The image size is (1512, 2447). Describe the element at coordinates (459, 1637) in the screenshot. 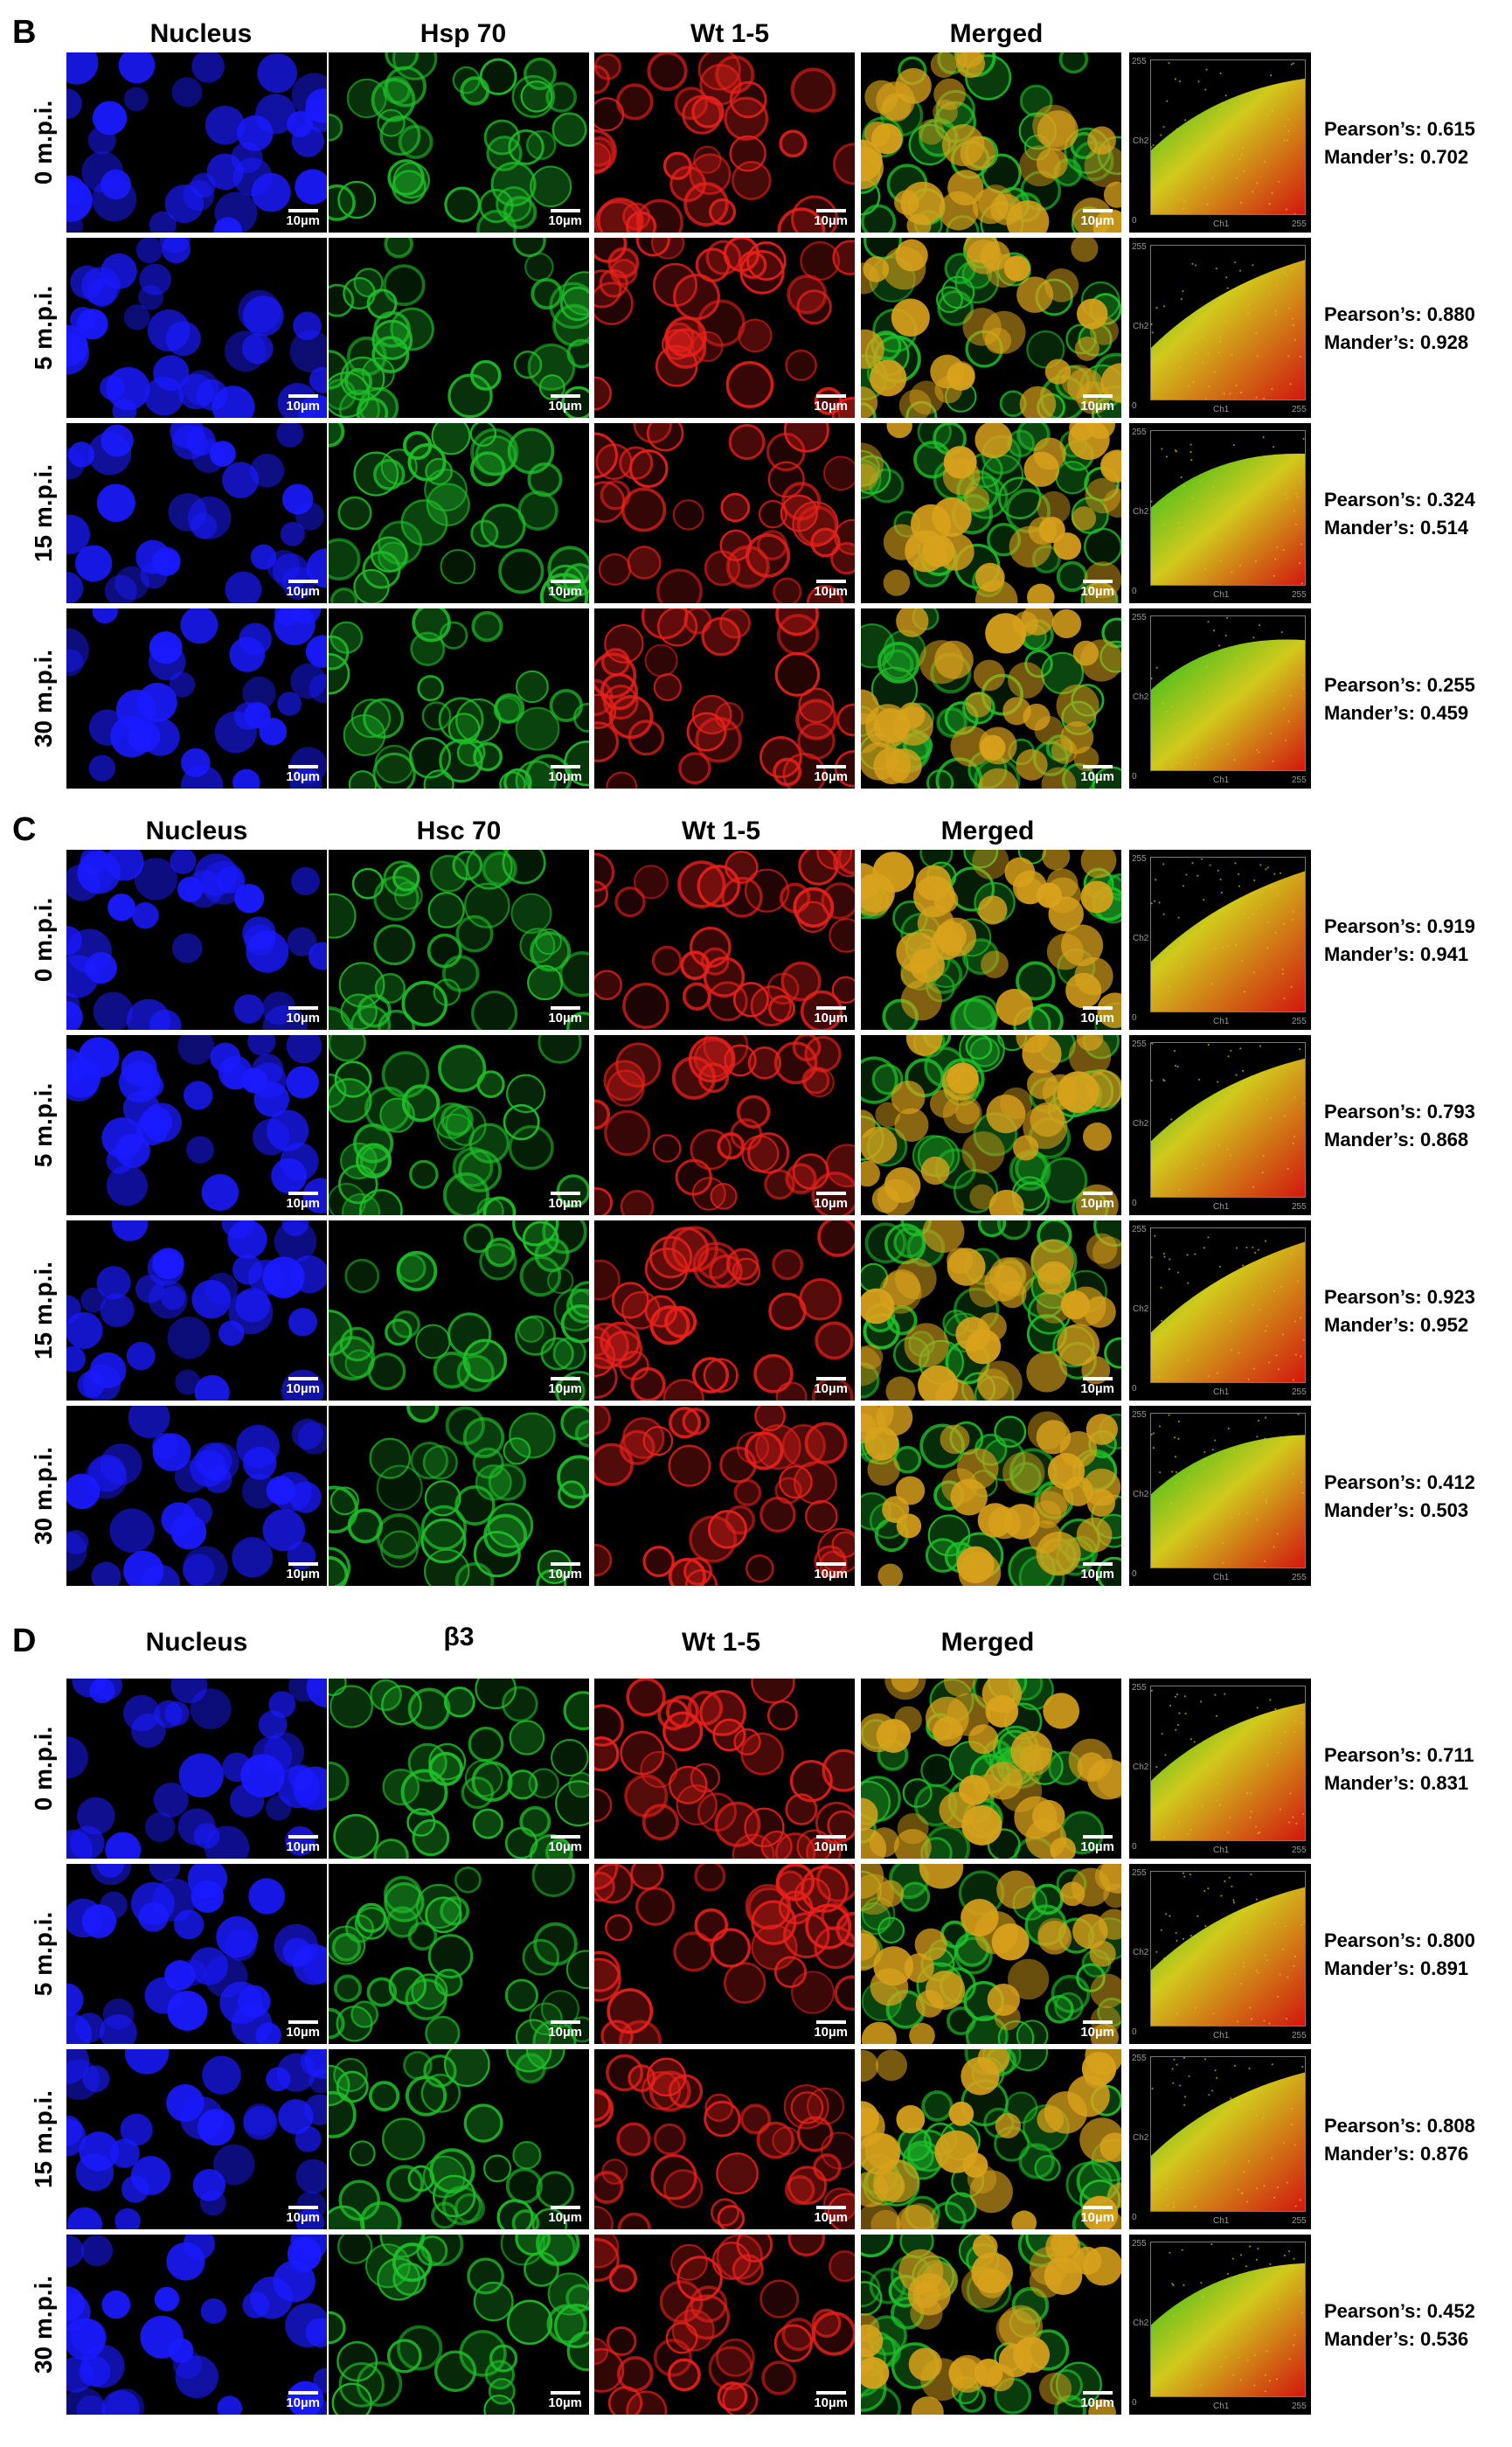

I see `column-header-protein: β3` at that location.